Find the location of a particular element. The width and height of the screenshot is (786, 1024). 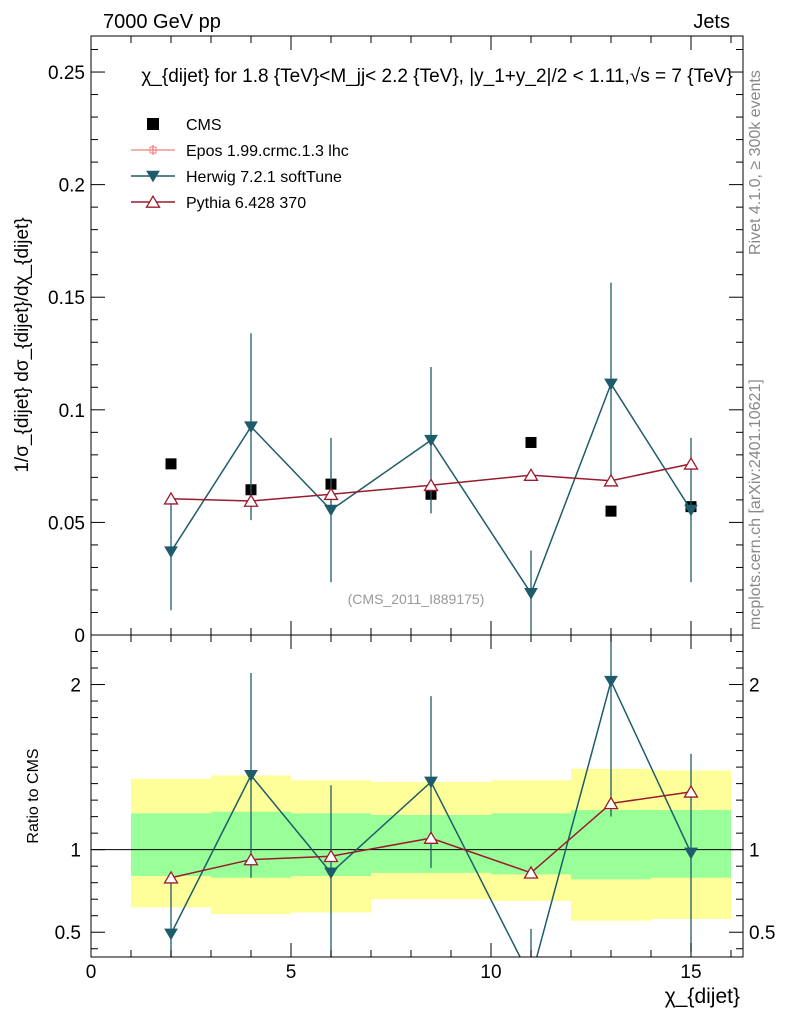

ratio-ytick-label: 1 is located at coordinates (75, 851).